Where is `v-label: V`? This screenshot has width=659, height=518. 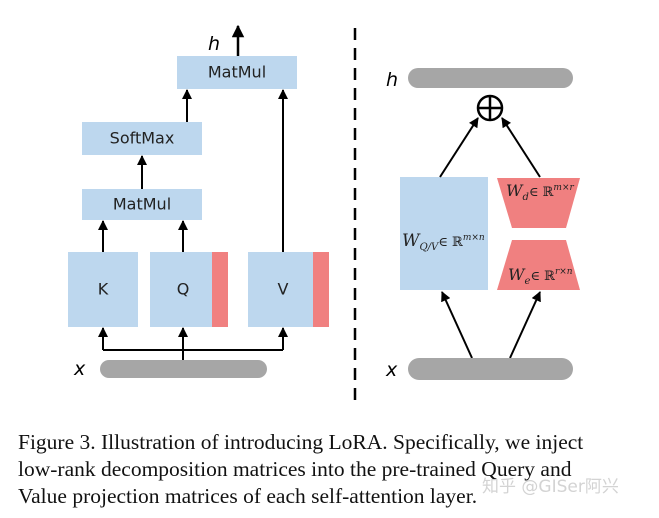 v-label: V is located at coordinates (283, 289).